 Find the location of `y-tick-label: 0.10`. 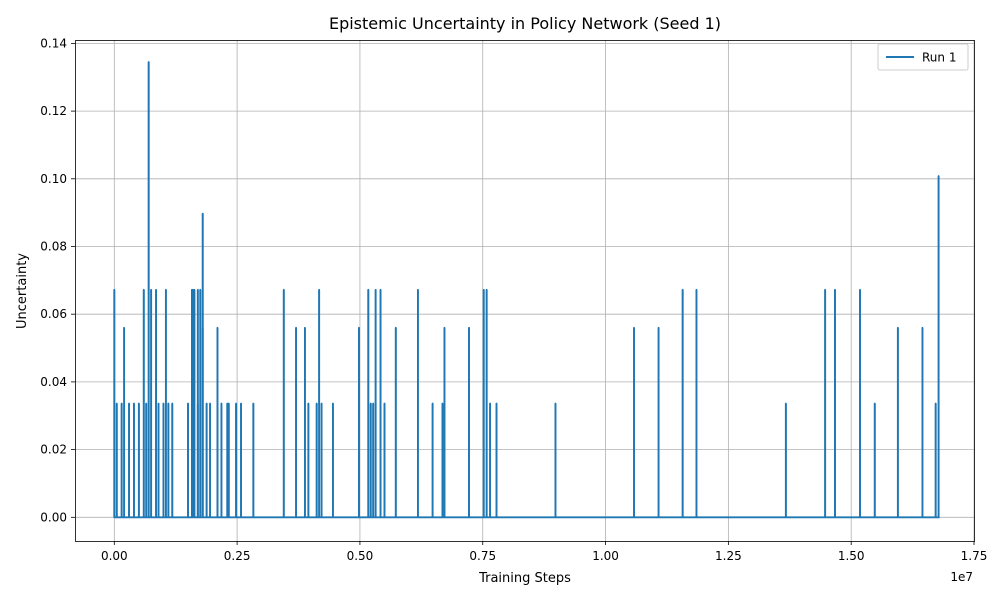

y-tick-label: 0.10 is located at coordinates (53, 179).